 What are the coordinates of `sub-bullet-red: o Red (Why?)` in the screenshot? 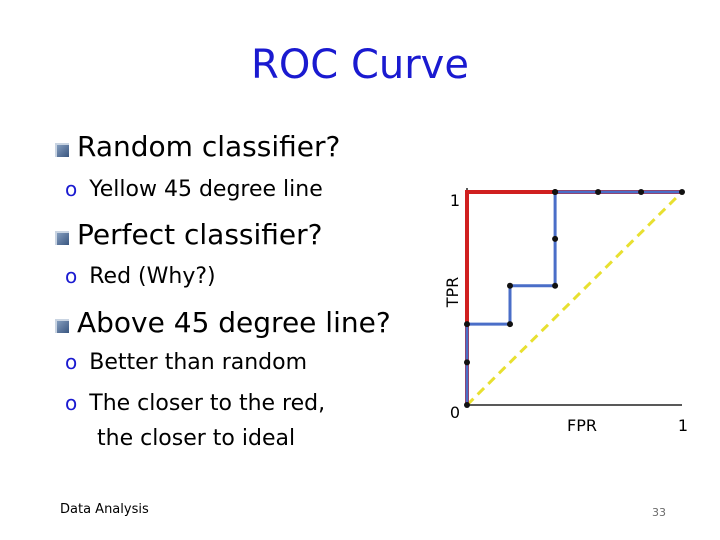 It's located at (140, 276).